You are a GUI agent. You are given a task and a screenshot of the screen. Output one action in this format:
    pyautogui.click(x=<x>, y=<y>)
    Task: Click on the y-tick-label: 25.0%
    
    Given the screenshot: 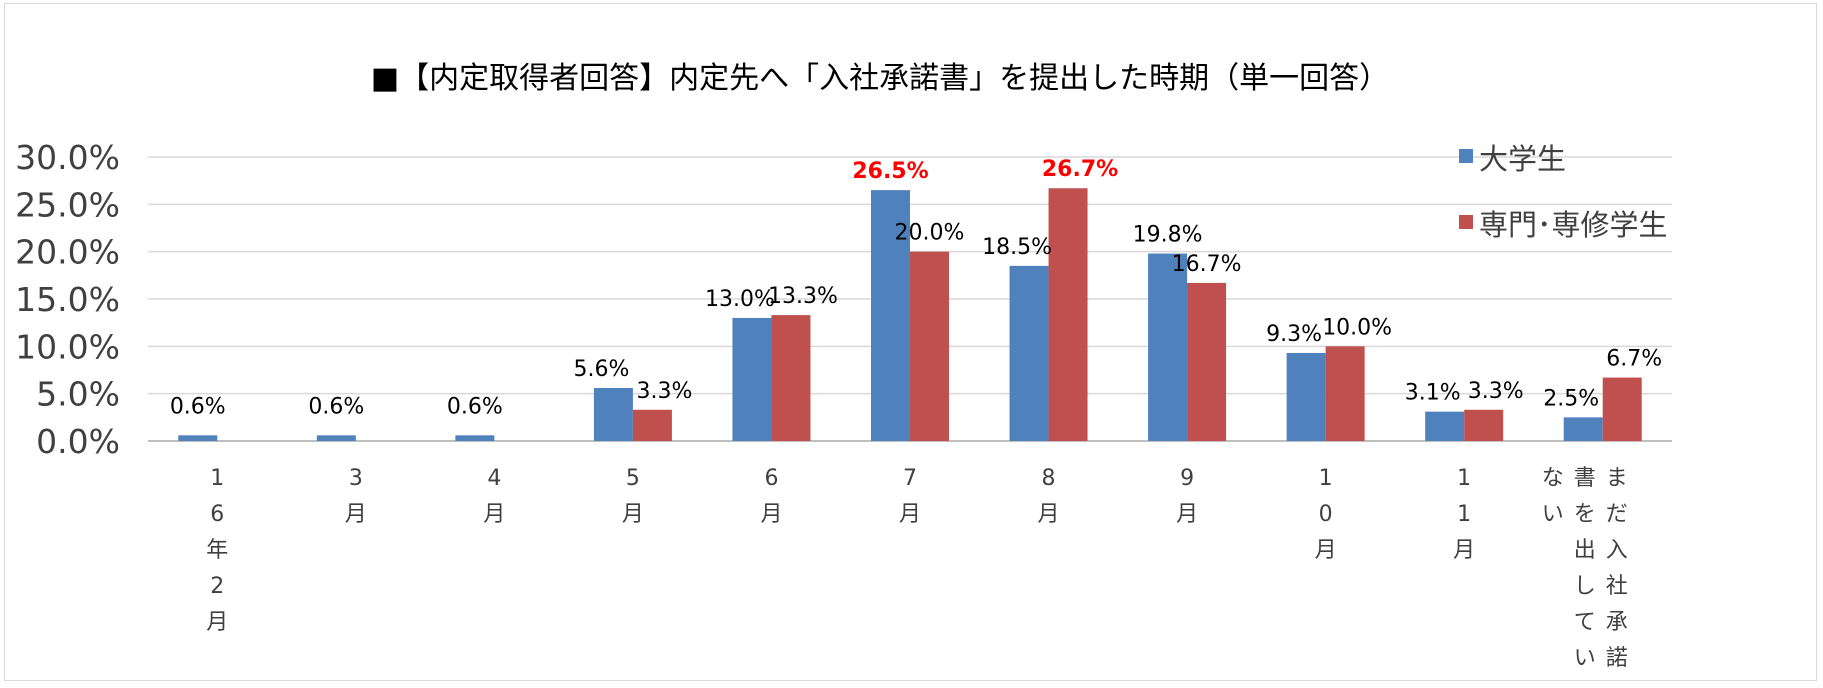 What is the action you would take?
    pyautogui.click(x=67, y=204)
    